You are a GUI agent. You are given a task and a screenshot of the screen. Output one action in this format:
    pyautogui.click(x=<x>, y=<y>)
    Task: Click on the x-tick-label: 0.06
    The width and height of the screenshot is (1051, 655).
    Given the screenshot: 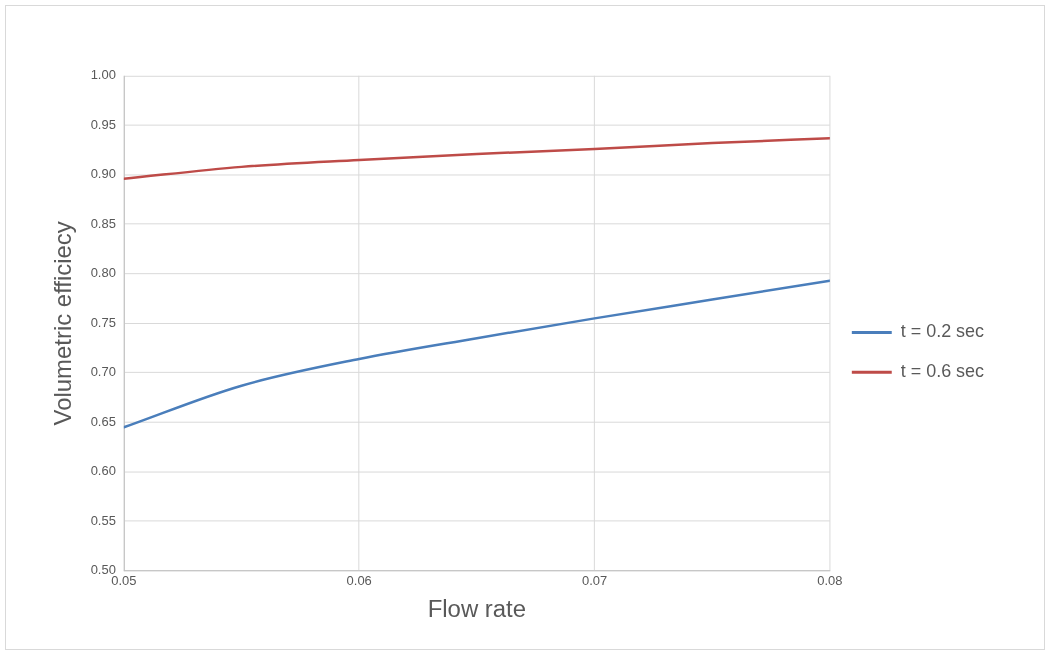 What is the action you would take?
    pyautogui.click(x=359, y=581)
    